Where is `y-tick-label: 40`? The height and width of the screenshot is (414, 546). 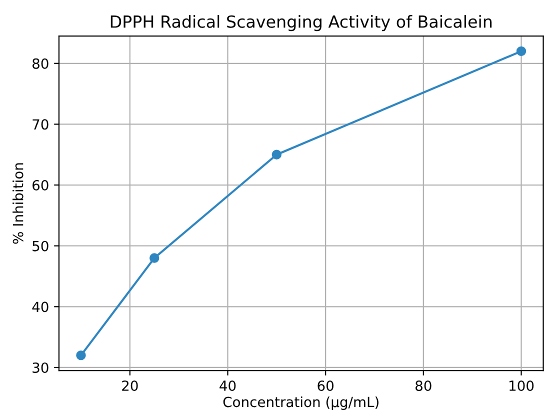
y-tick-label: 40 is located at coordinates (40, 307).